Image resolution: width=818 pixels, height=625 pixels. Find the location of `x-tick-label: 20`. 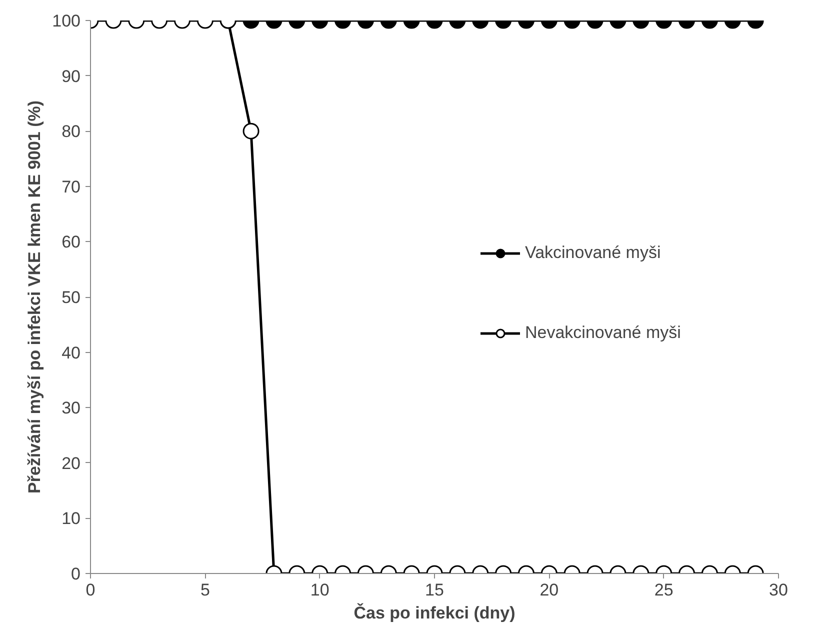

x-tick-label: 20 is located at coordinates (549, 590).